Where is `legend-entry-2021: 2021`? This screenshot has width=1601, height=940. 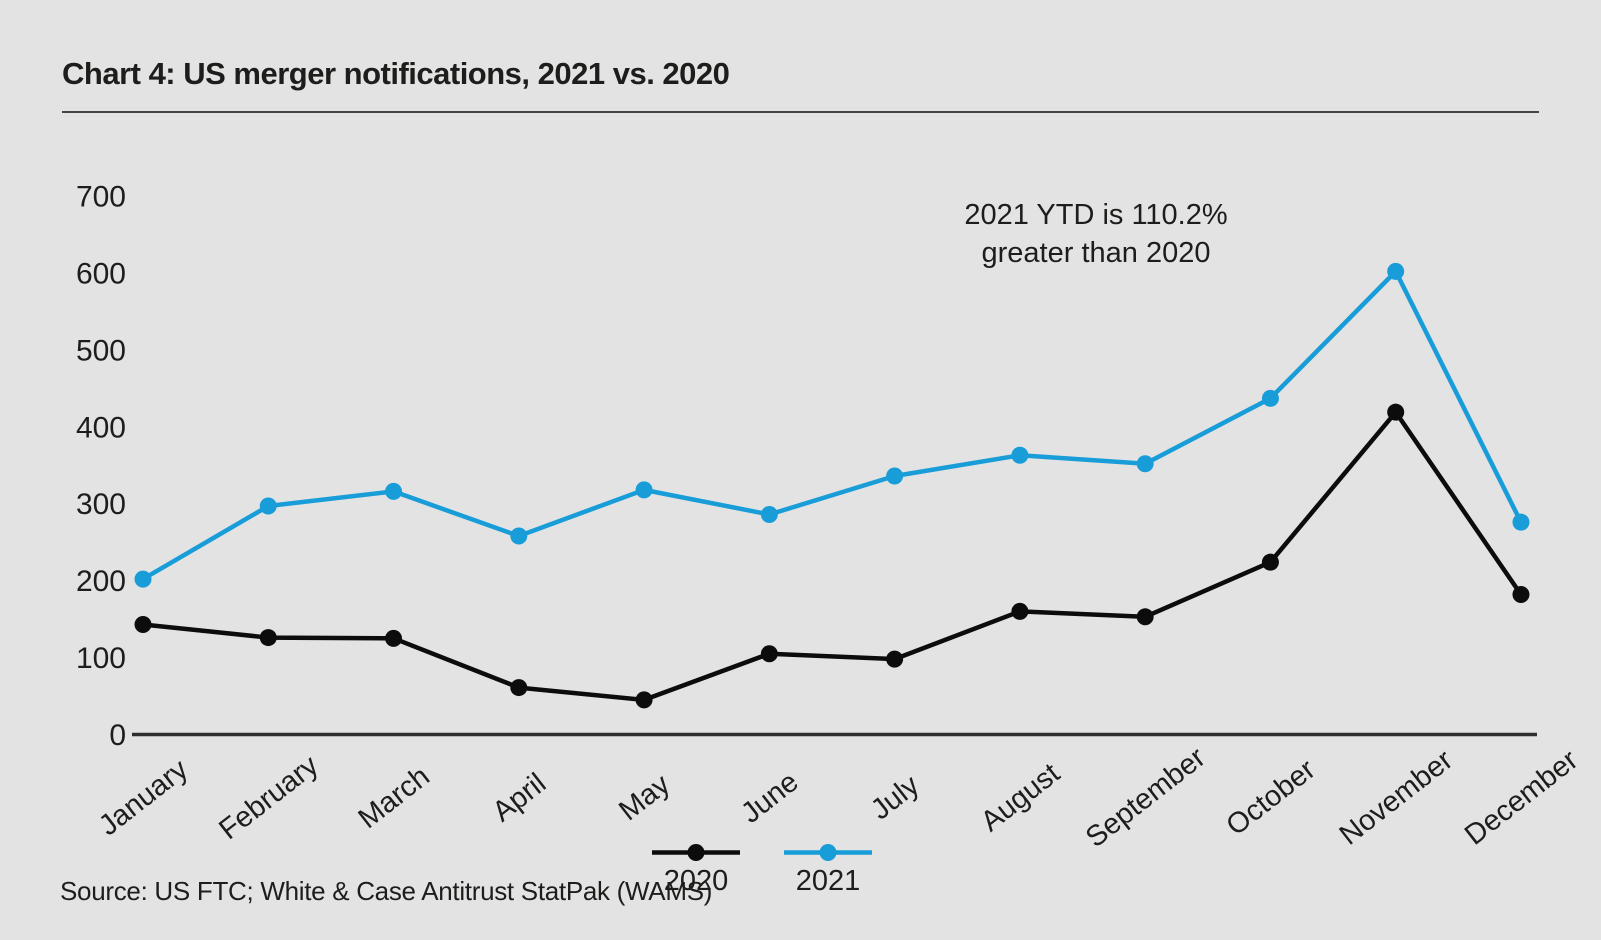
legend-entry-2021: 2021 is located at coordinates (828, 870).